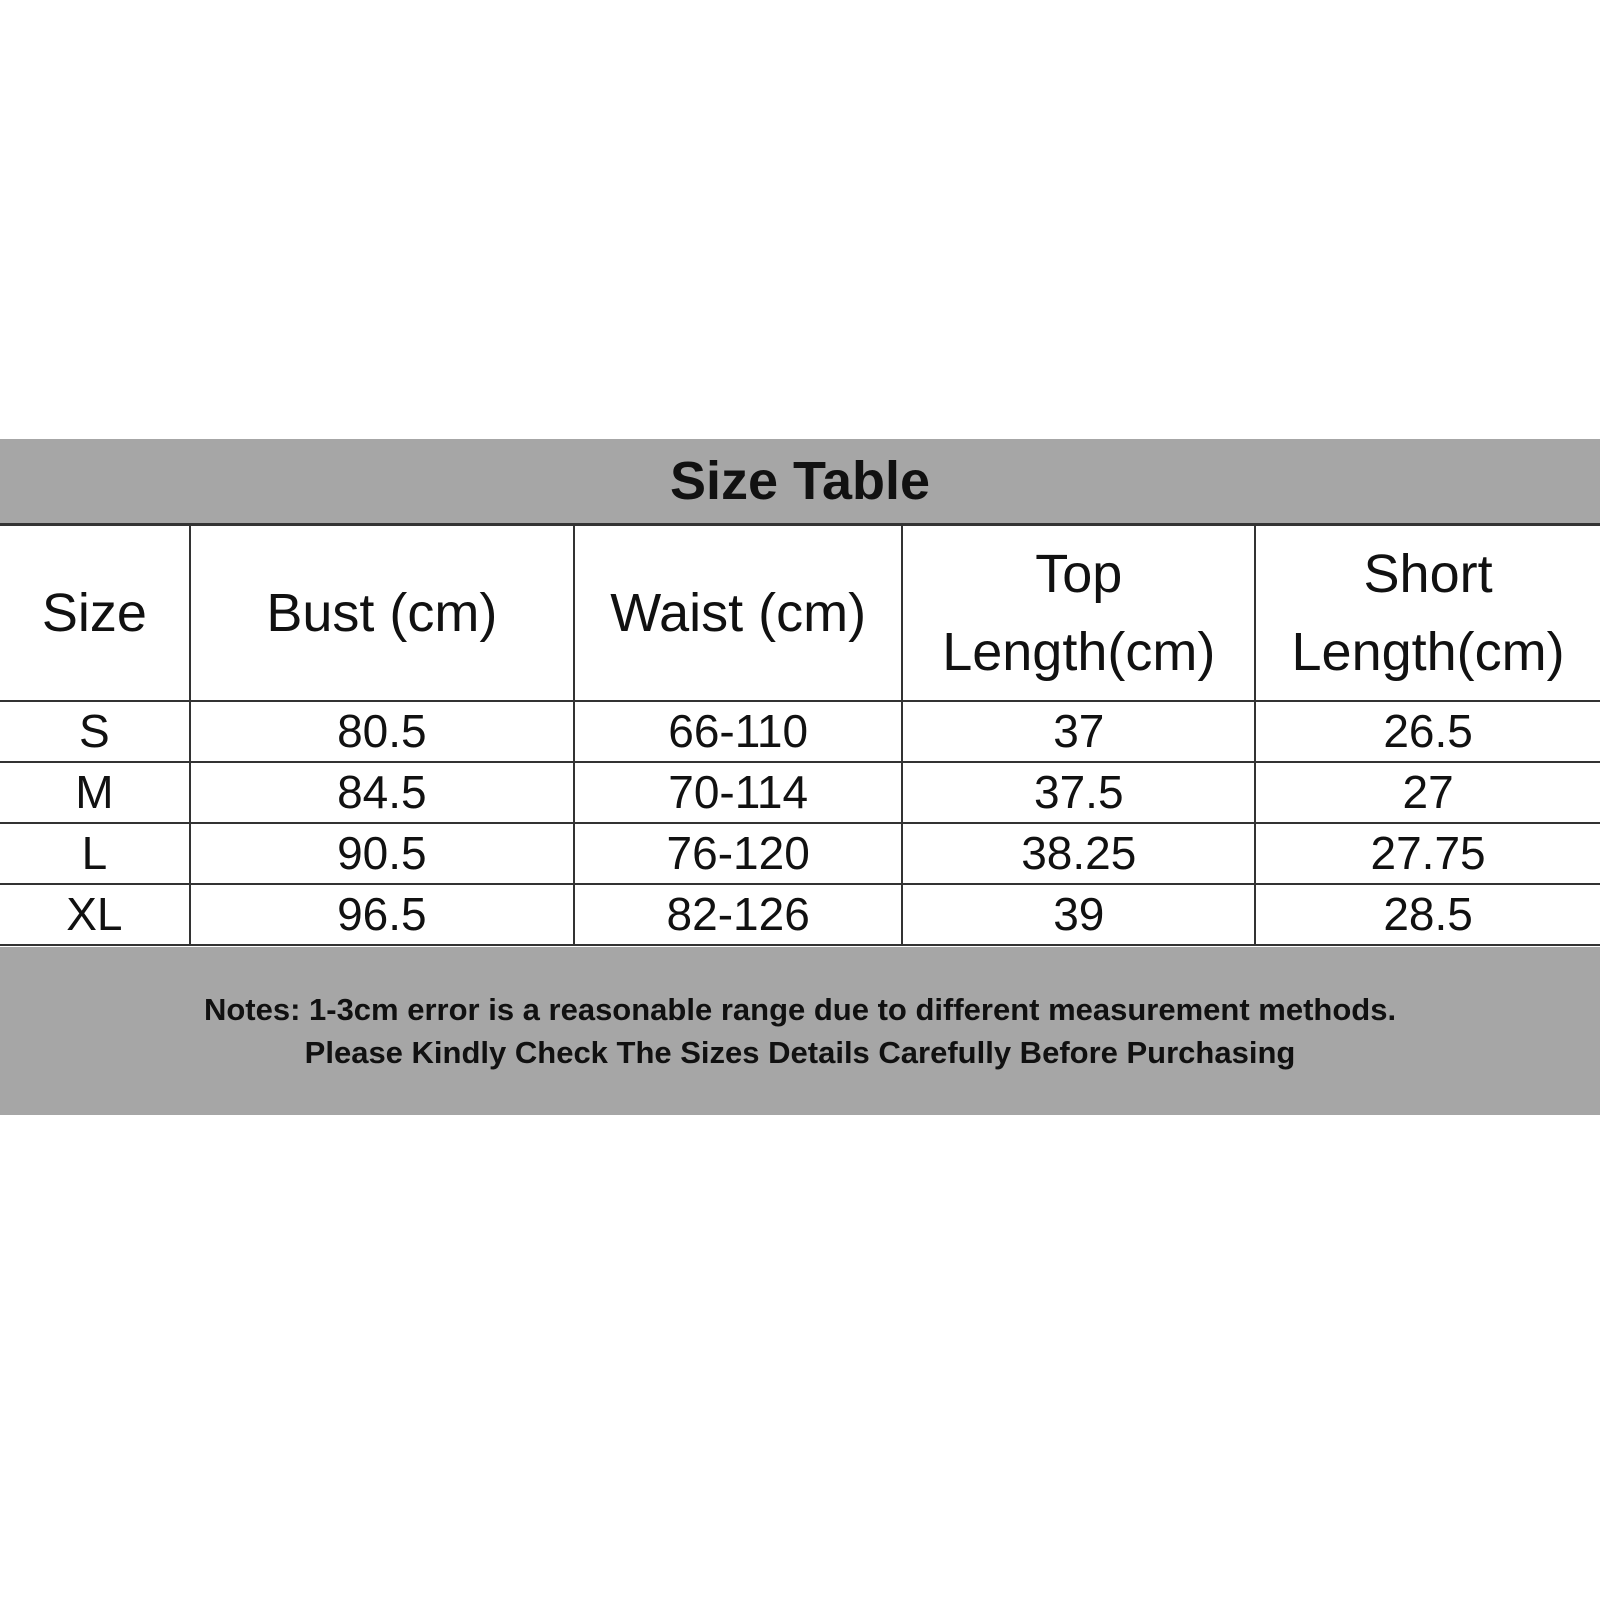 The width and height of the screenshot is (1600, 1600). What do you see at coordinates (1079, 853) in the screenshot?
I see `table-cell: 38.25` at bounding box center [1079, 853].